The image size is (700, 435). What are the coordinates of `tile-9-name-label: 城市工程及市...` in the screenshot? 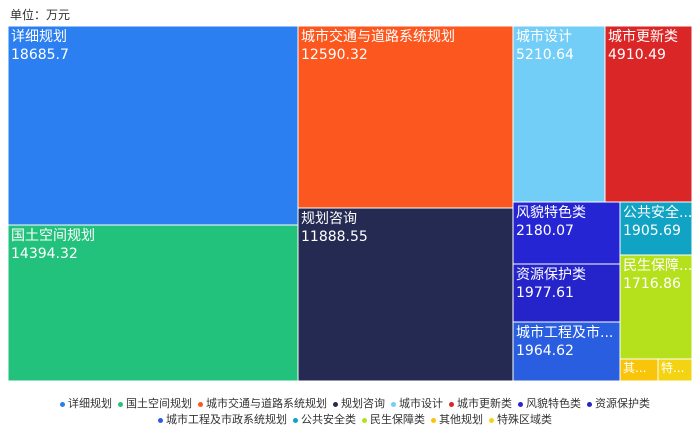 It's located at (564, 332).